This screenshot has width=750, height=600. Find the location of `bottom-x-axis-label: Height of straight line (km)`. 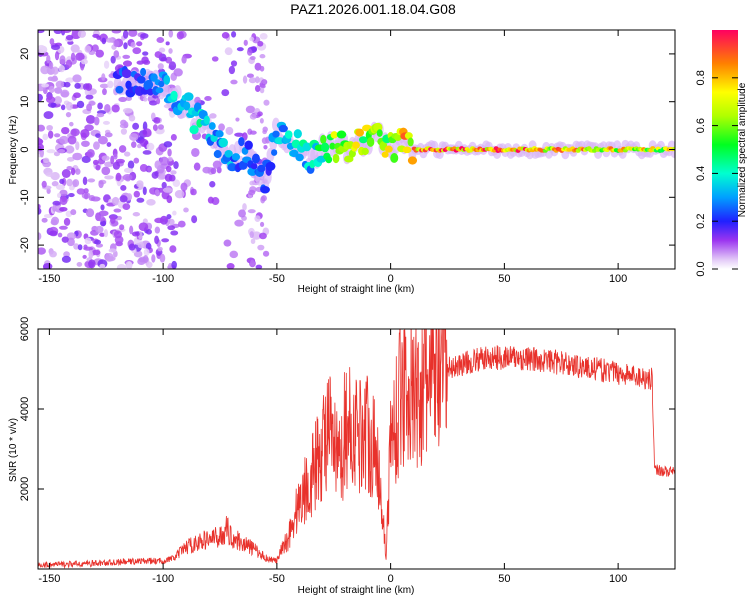

bottom-x-axis-label: Height of straight line (km) is located at coordinates (356, 590).